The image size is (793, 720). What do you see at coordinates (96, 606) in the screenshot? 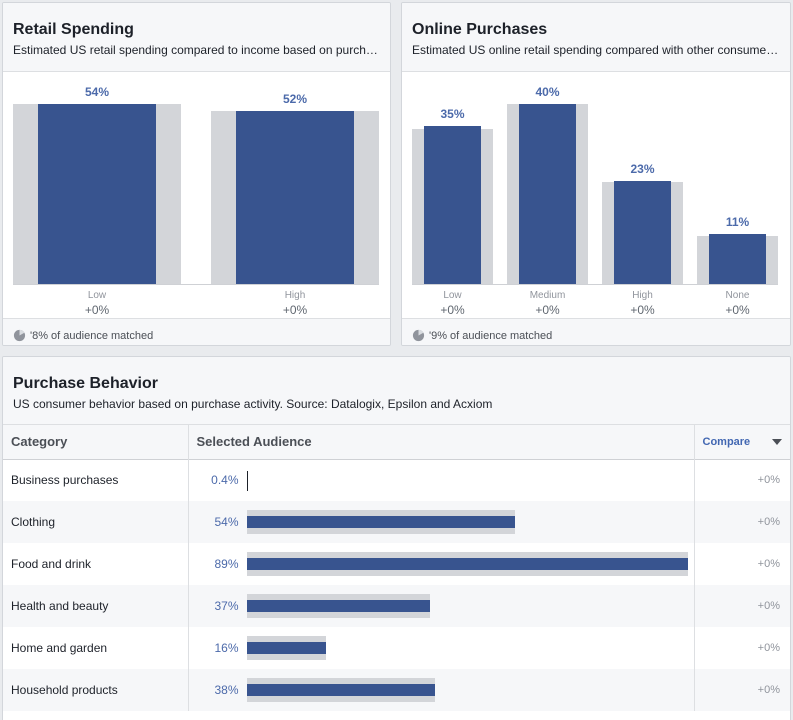
I see `category-cell: Health and beauty` at bounding box center [96, 606].